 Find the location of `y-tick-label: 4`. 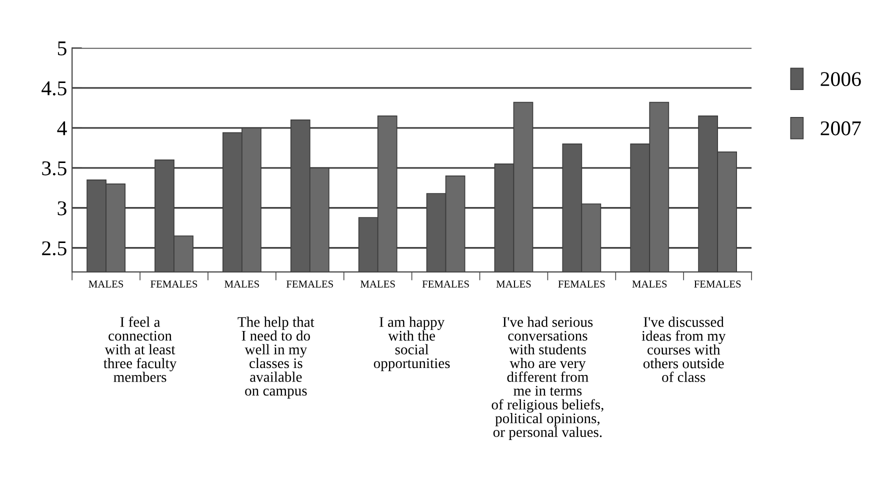

y-tick-label: 4 is located at coordinates (62, 128).